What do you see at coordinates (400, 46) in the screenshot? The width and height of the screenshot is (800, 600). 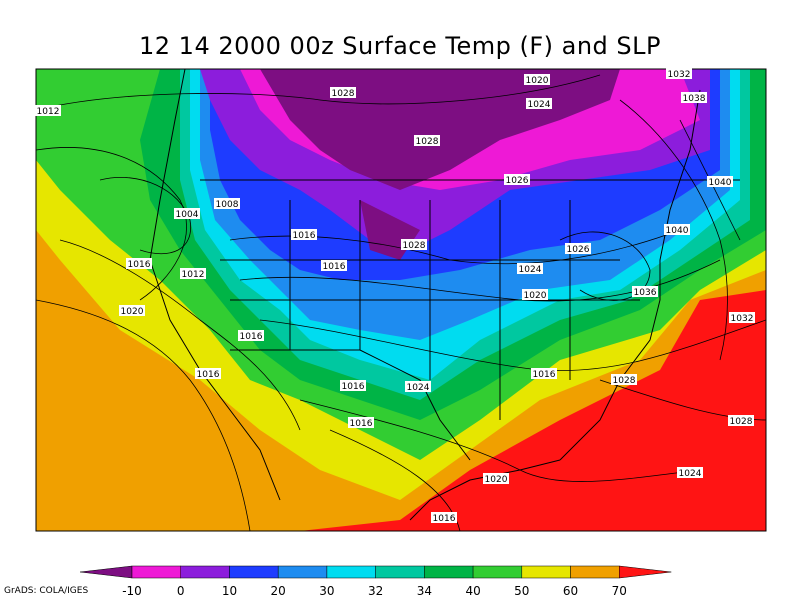 I see `map-title: 12 14 2000 00z Surface Temp (F) and SLP` at bounding box center [400, 46].